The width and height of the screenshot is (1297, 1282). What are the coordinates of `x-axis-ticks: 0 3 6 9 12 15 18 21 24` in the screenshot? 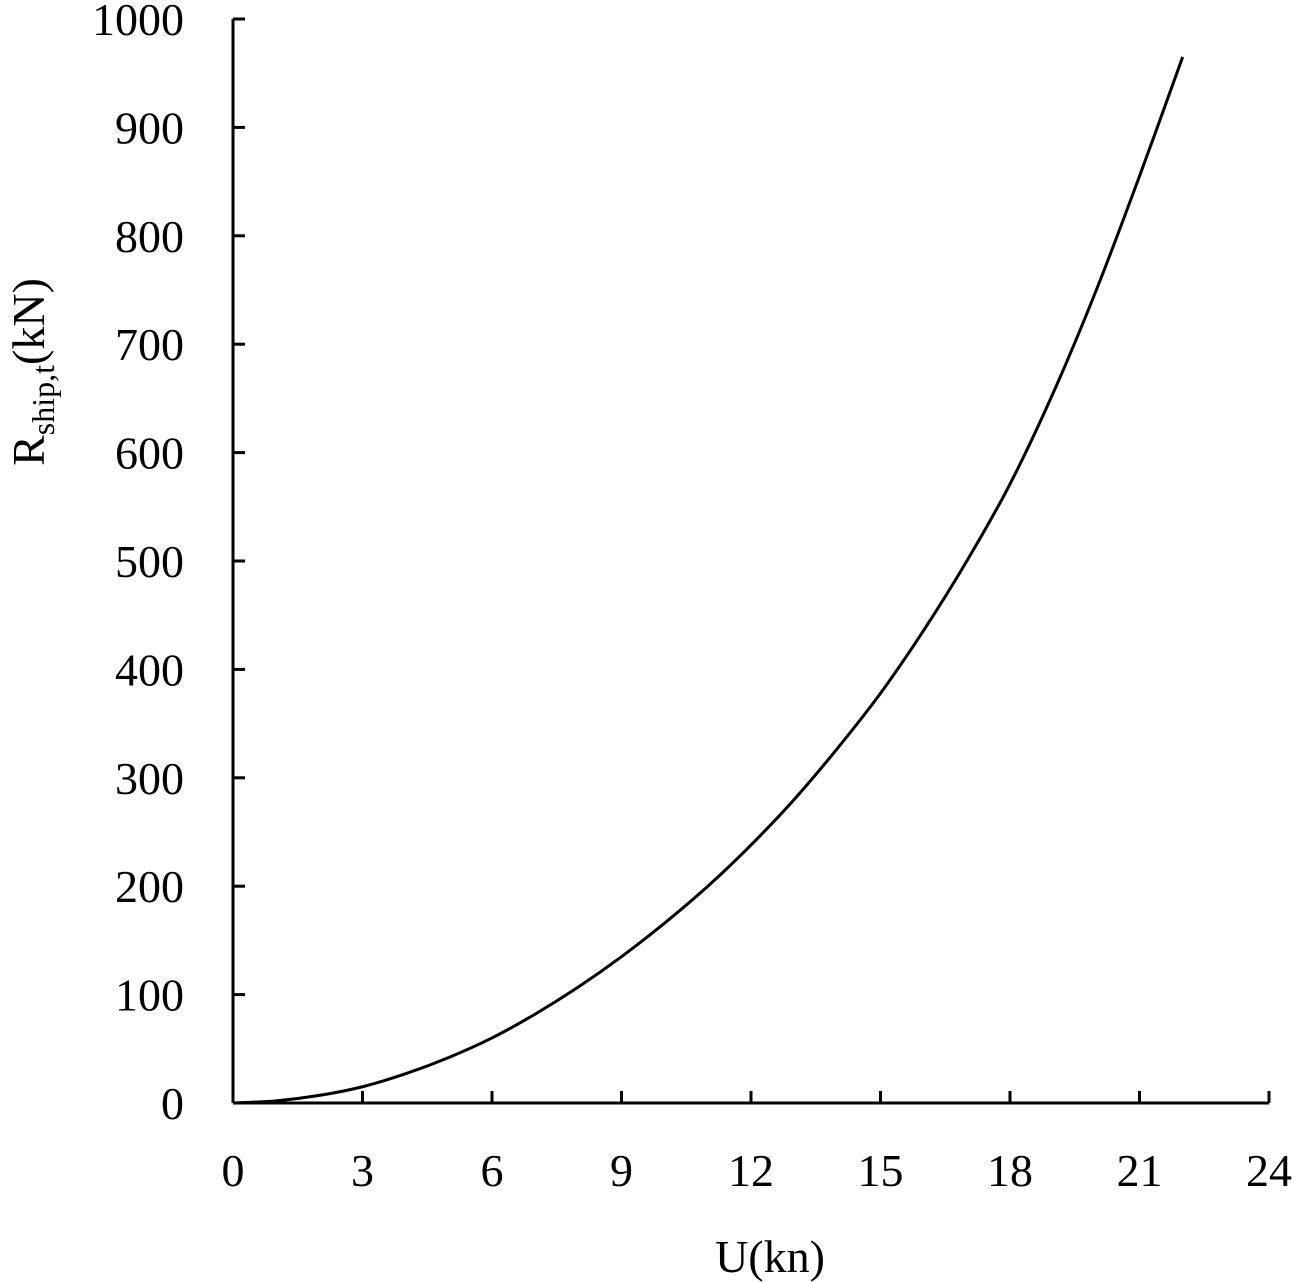 It's located at (757, 1143).